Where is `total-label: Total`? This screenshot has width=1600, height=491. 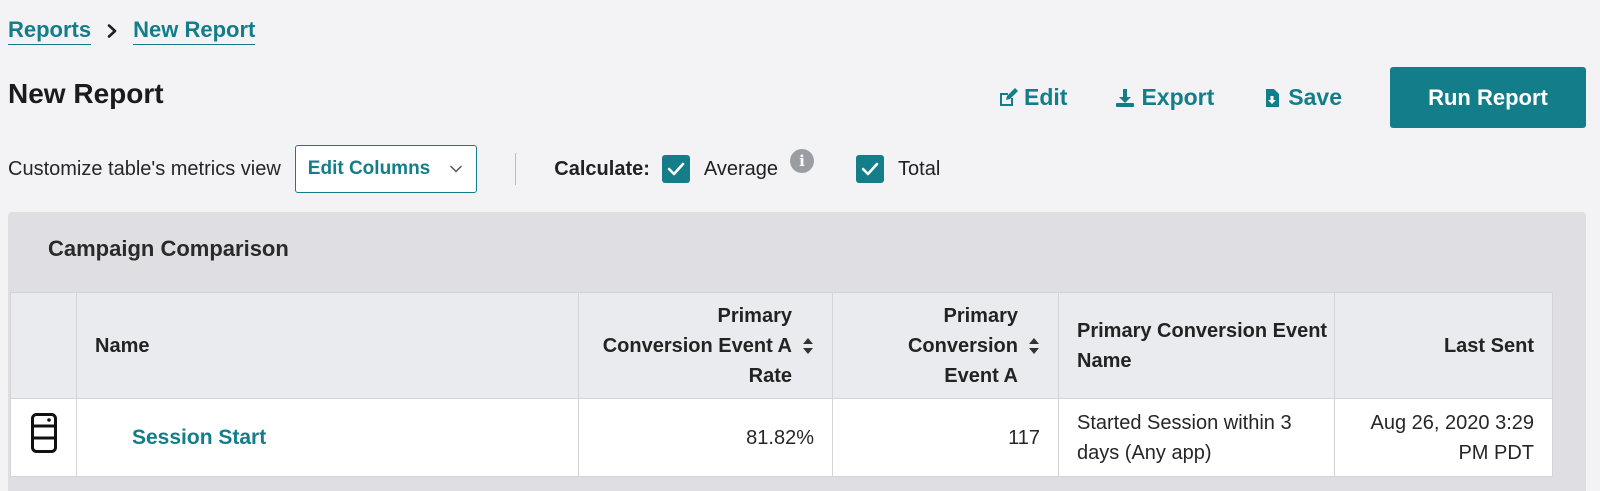 total-label: Total is located at coordinates (919, 168).